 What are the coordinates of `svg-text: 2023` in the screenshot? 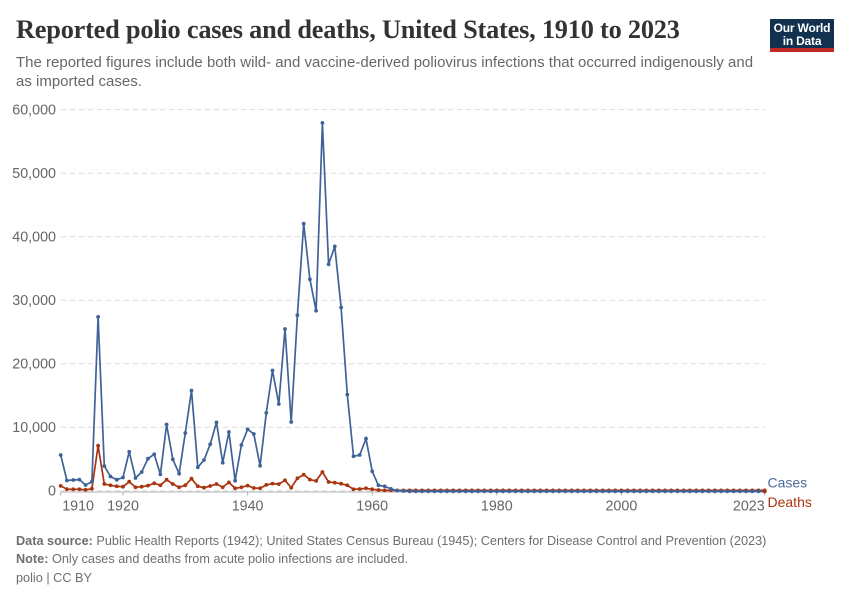 It's located at (749, 507).